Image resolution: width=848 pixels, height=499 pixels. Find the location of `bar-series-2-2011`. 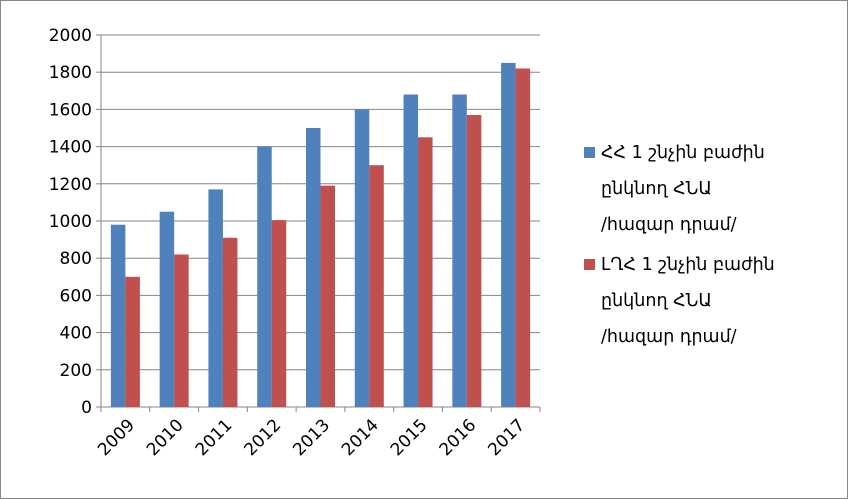

bar-series-2-2011 is located at coordinates (230, 322).